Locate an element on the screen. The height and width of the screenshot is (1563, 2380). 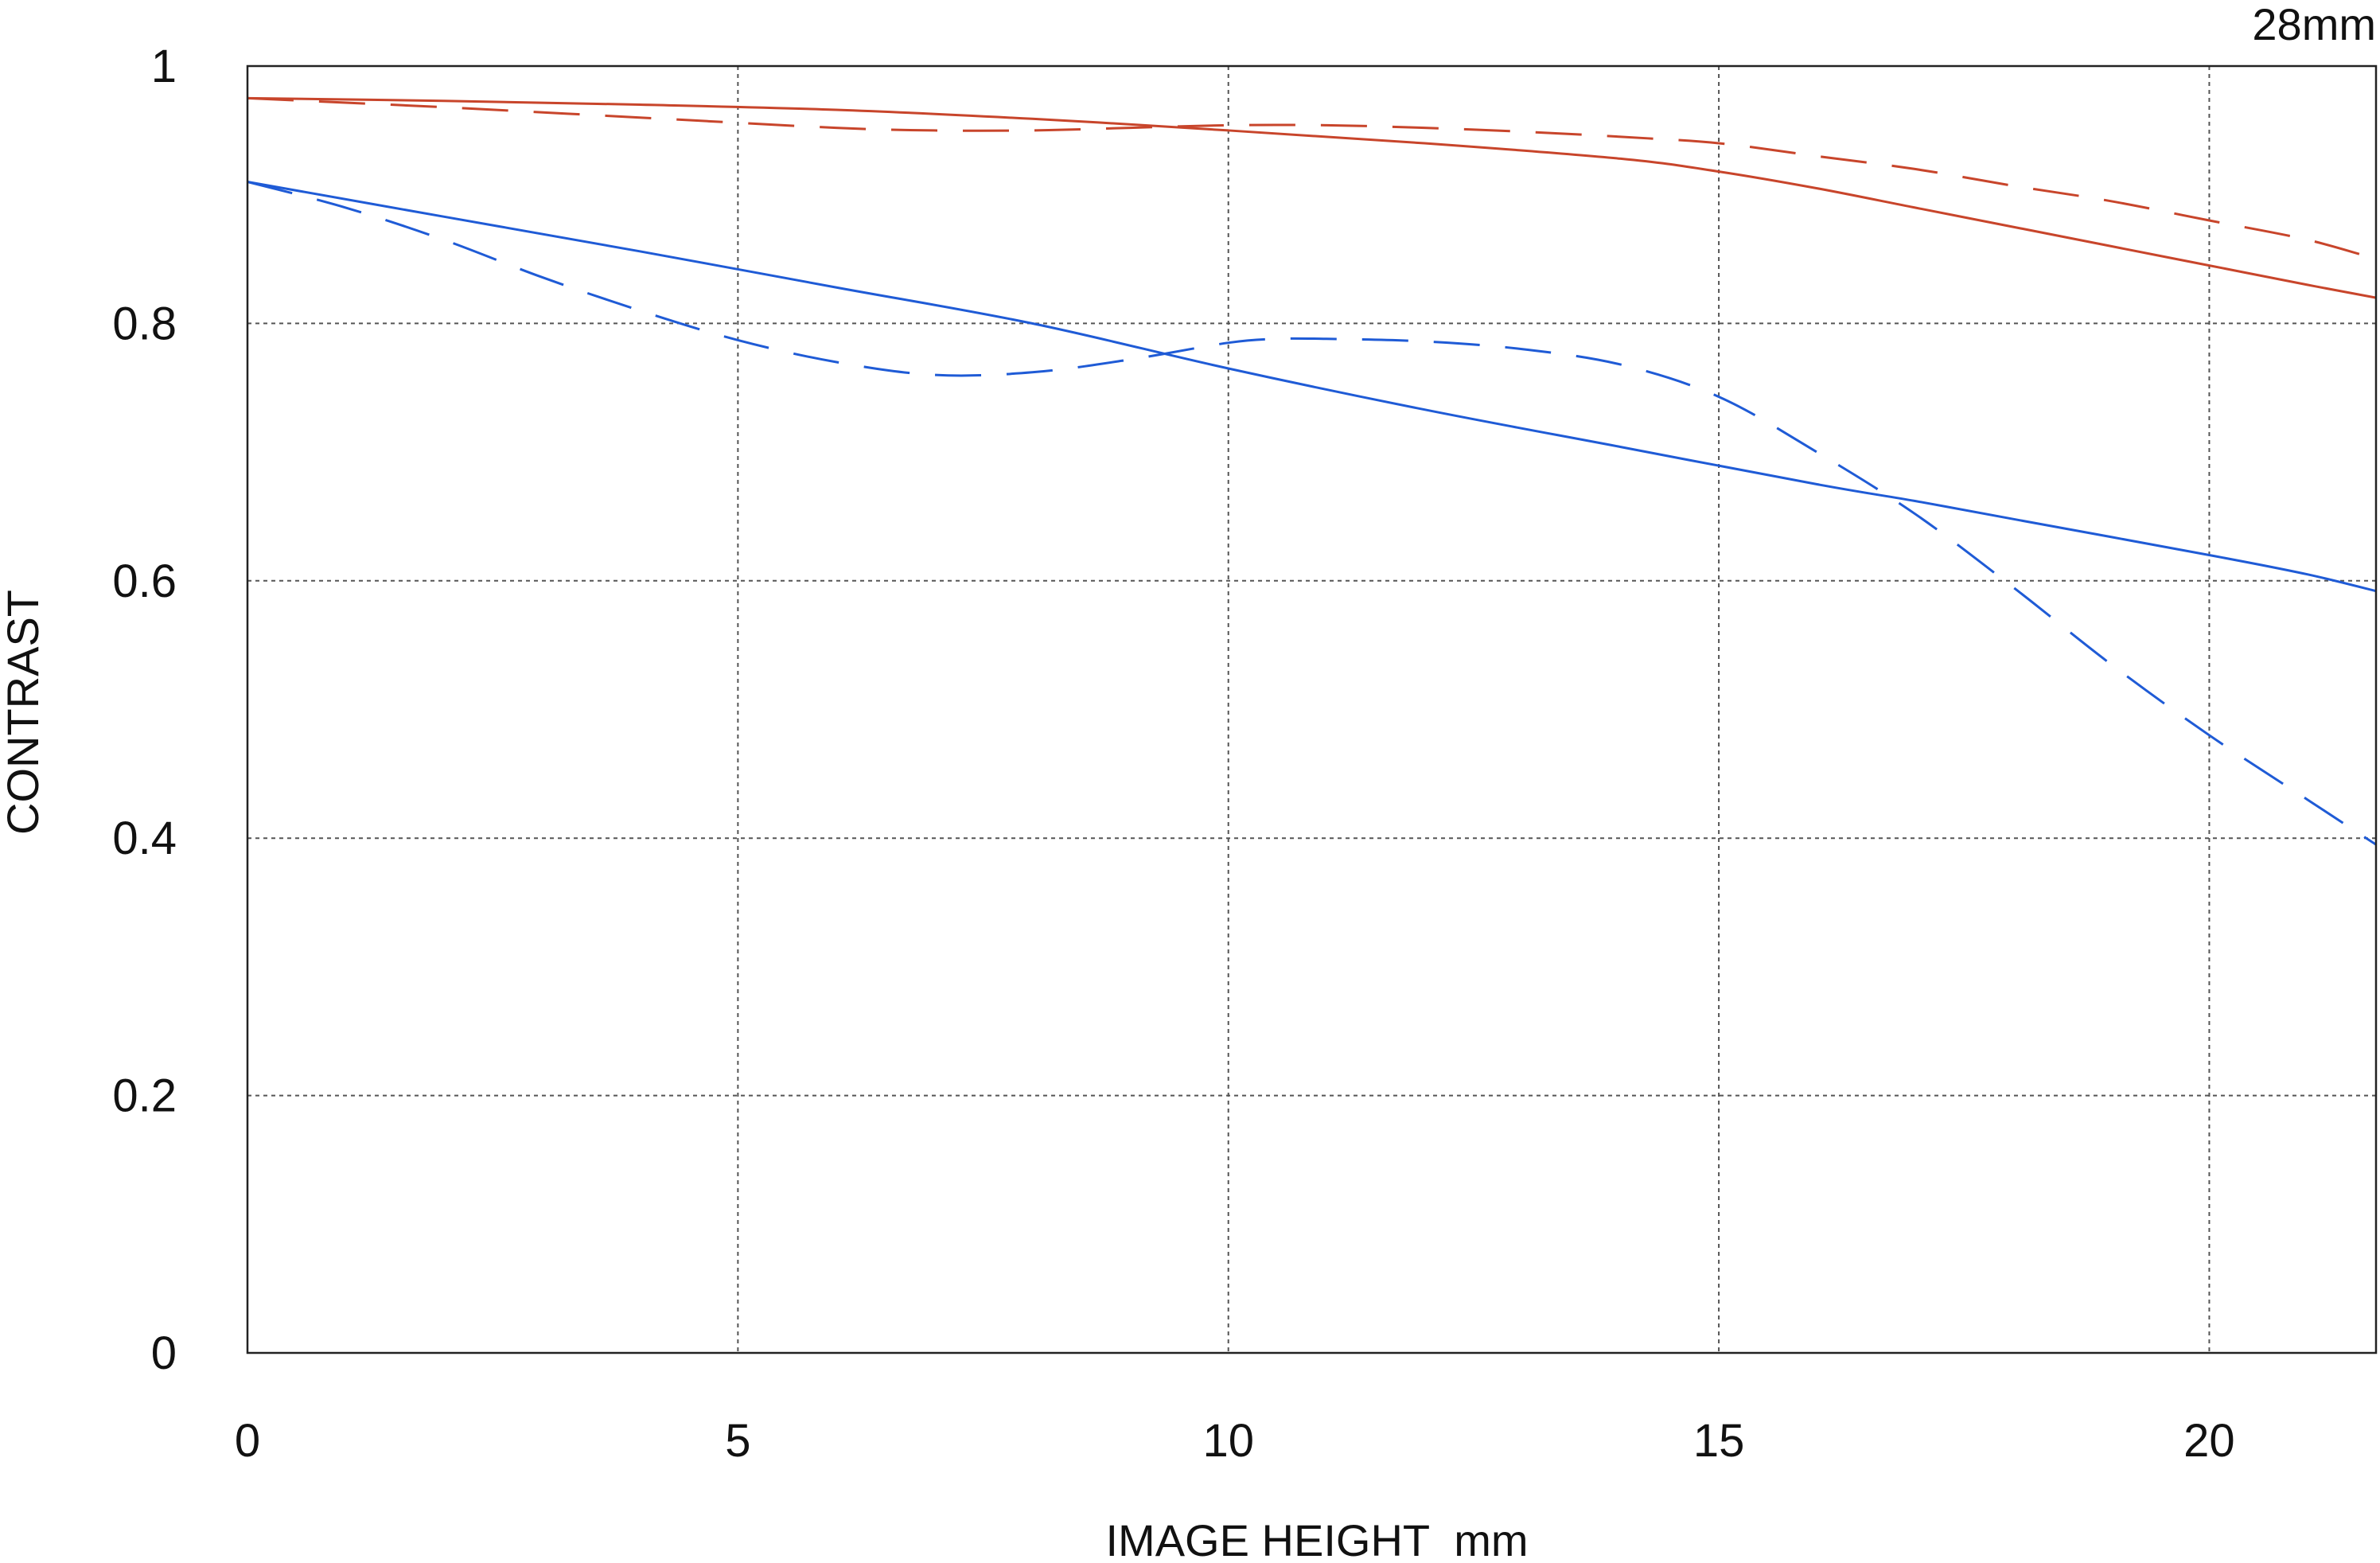
x-tick-label: 5 is located at coordinates (737, 1441).